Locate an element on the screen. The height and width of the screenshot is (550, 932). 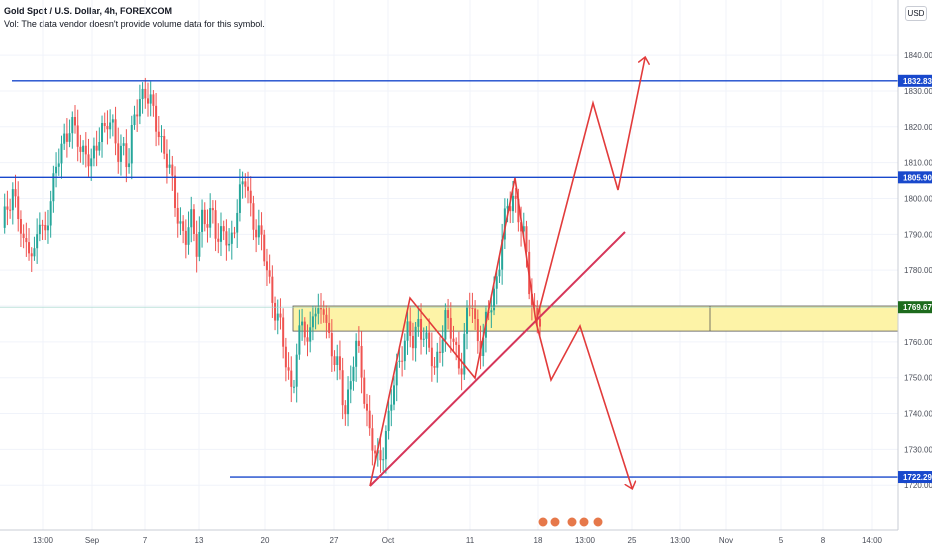
price-tick-label: 1750.00 is located at coordinates (918, 378).